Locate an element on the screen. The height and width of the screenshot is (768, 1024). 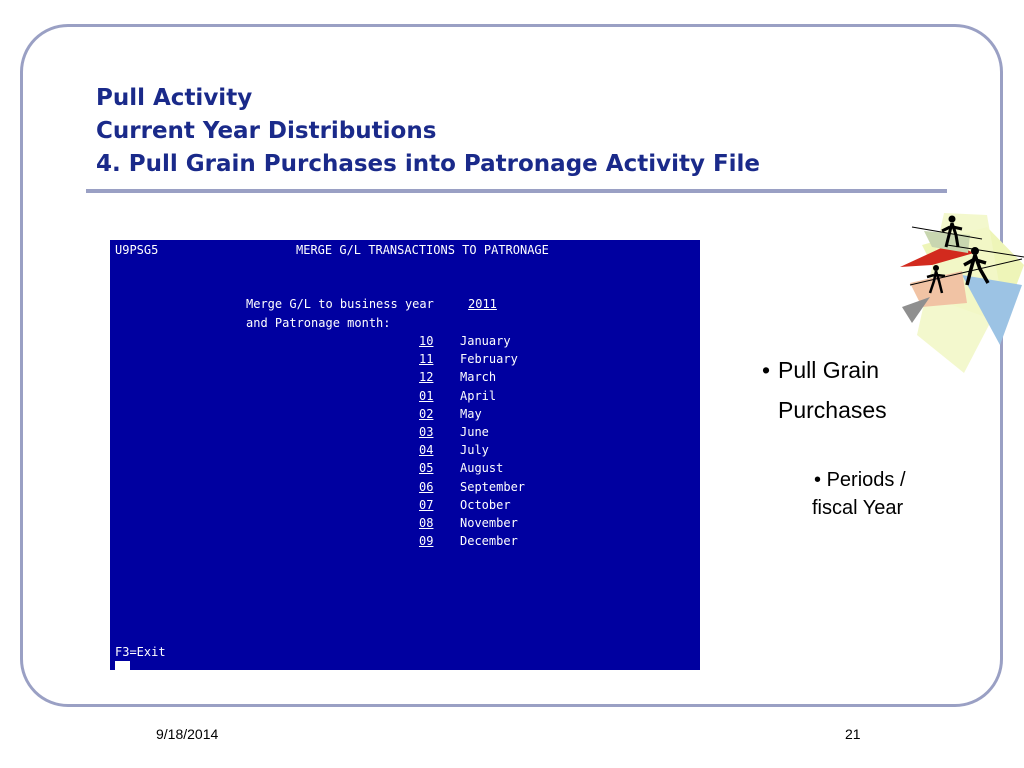
bullet-sub: • Periods / fiscal Year is located at coordinates (859, 494).